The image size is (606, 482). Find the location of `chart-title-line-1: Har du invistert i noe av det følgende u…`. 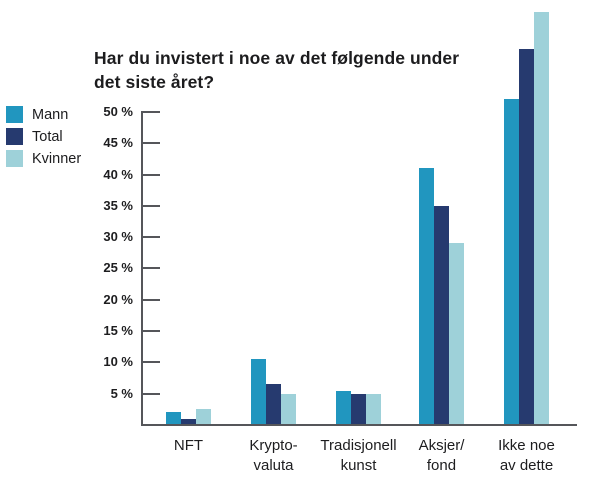

chart-title-line-1: Har du invistert i noe av det følgende u… is located at coordinates (277, 58).